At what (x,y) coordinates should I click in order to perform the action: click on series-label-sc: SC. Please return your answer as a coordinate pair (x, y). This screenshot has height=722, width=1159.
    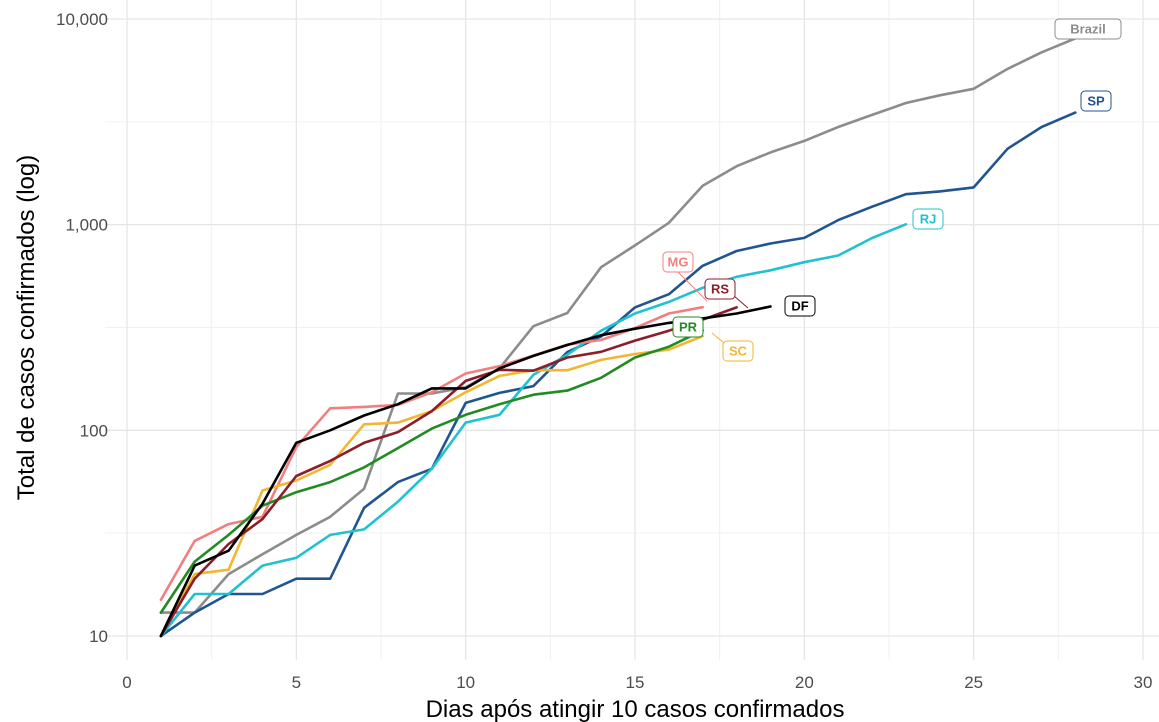
    Looking at the image, I should click on (738, 351).